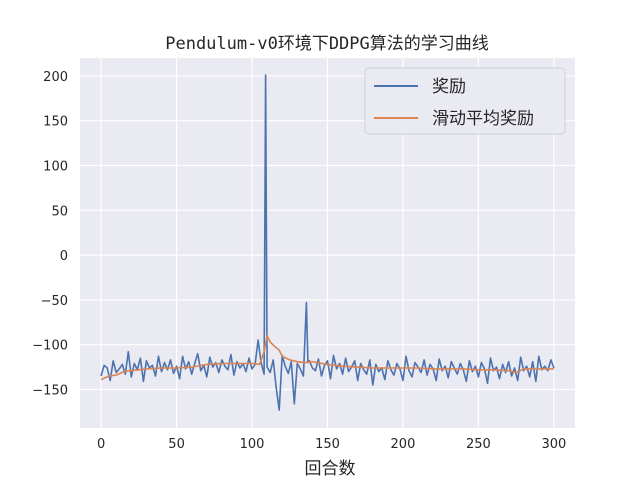 The width and height of the screenshot is (640, 480). What do you see at coordinates (50, 234) in the screenshot?
I see `y-tick-labels: −150 −100 −50 0 50 100 150 200` at bounding box center [50, 234].